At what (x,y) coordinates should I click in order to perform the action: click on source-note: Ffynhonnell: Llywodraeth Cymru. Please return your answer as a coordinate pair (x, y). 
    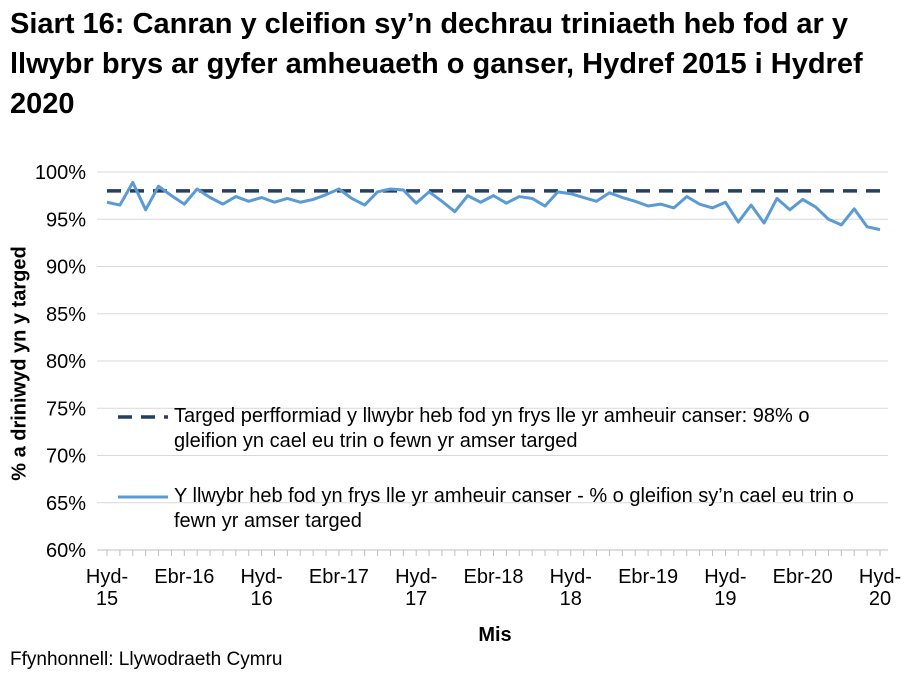
    Looking at the image, I should click on (146, 659).